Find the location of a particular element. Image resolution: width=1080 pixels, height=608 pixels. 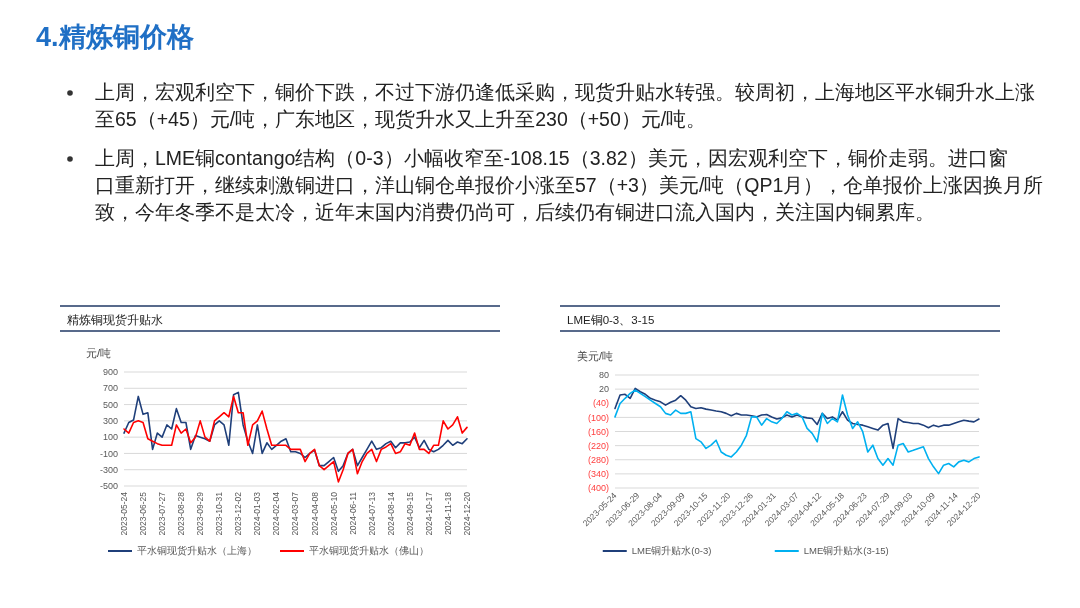

x-tick-label: 2024-10-17 is located at coordinates (428, 513).